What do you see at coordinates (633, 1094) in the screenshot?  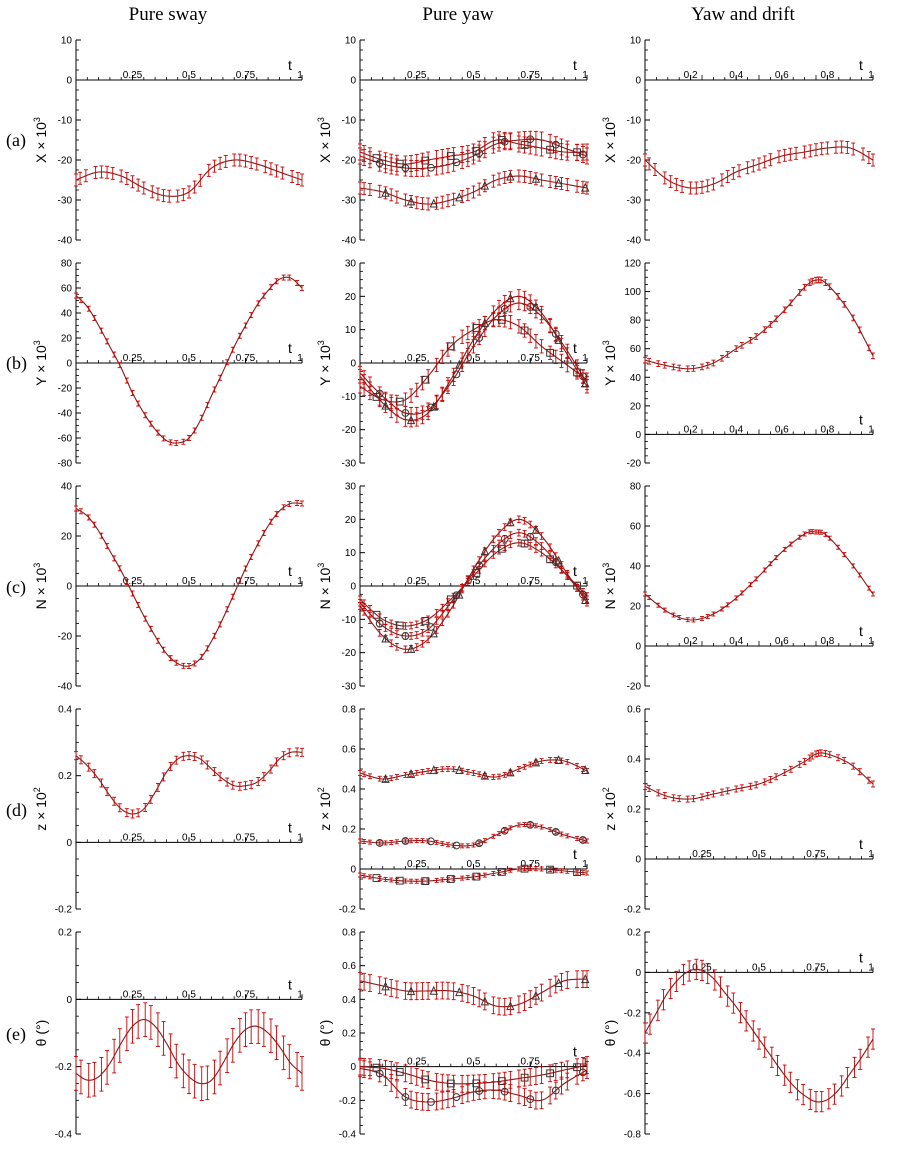 I see `y-tick-label: -0.6` at bounding box center [633, 1094].